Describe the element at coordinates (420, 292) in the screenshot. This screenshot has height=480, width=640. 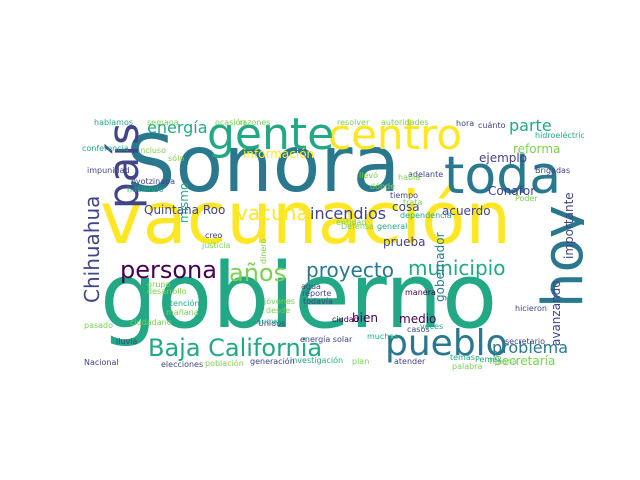
I see `cloud-word: manera` at that location.